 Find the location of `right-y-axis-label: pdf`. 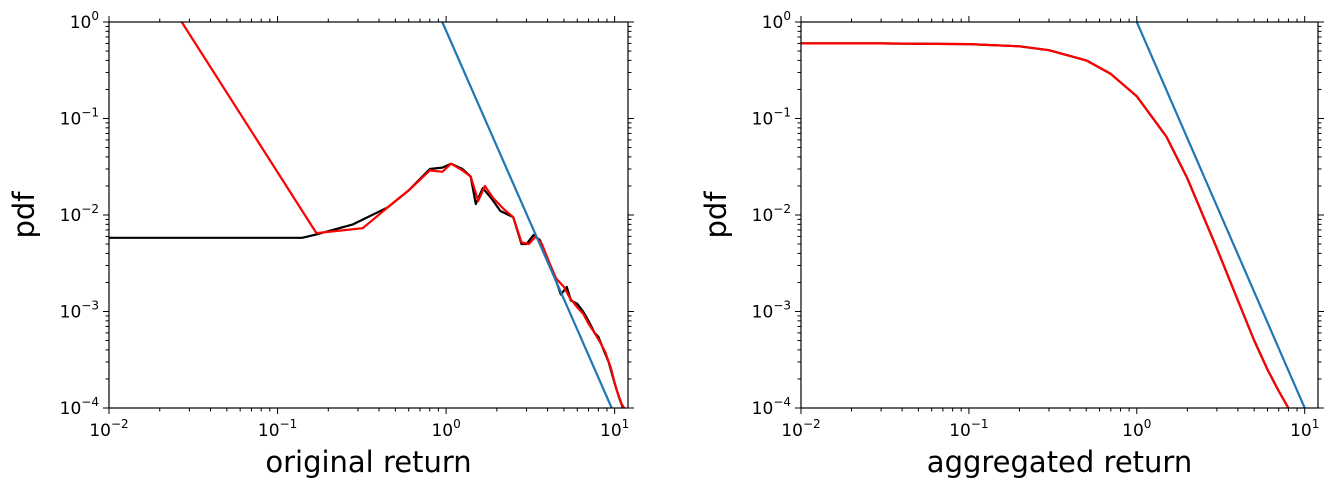

right-y-axis-label: pdf is located at coordinates (716, 215).